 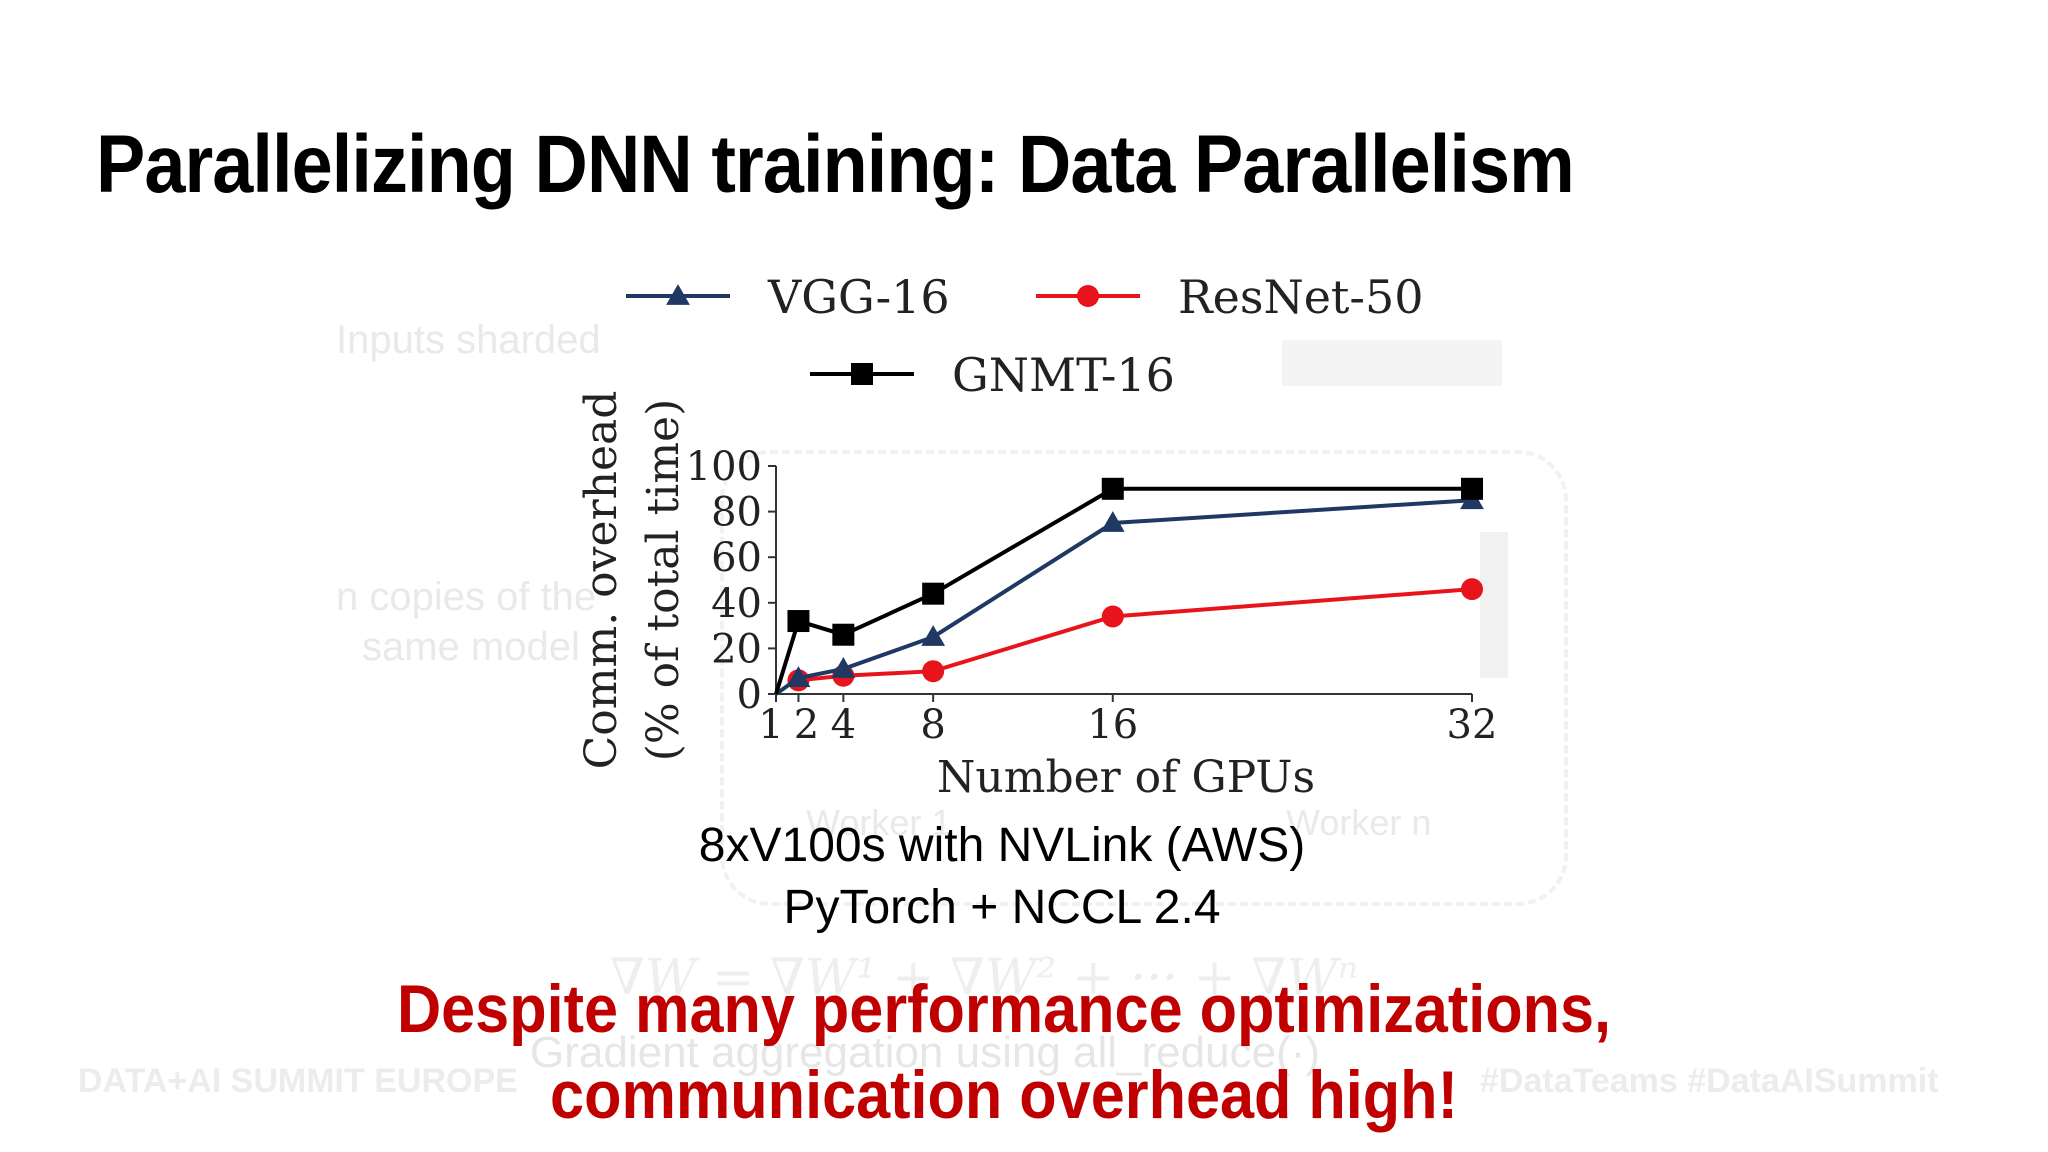 What do you see at coordinates (736, 604) in the screenshot?
I see `y-tick-label: 40` at bounding box center [736, 604].